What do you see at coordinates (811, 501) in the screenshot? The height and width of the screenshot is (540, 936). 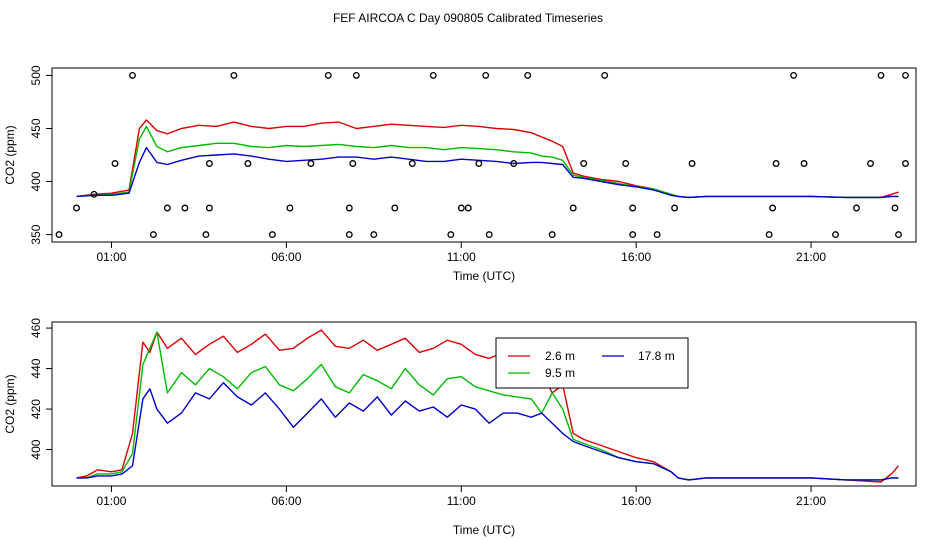 I see `bottom-x-tick-label: 21:00` at bounding box center [811, 501].